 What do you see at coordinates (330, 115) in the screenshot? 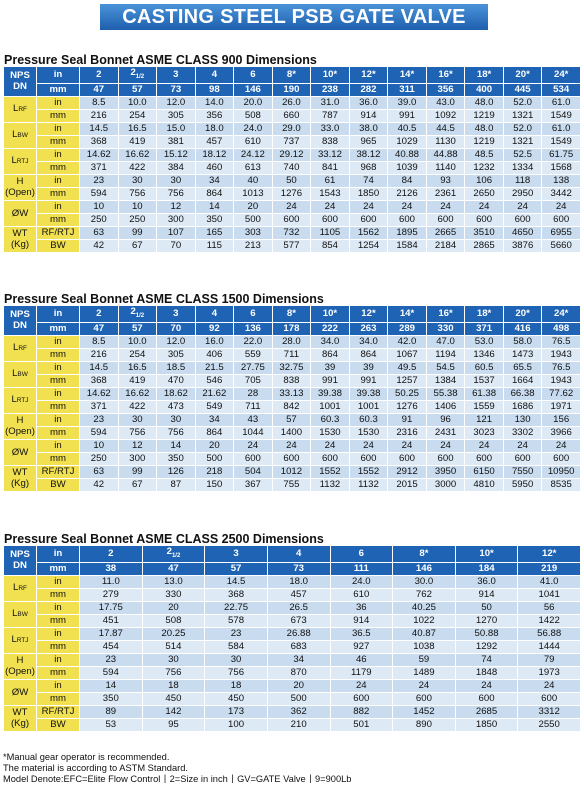
I see `value-cell: 787` at bounding box center [330, 115].